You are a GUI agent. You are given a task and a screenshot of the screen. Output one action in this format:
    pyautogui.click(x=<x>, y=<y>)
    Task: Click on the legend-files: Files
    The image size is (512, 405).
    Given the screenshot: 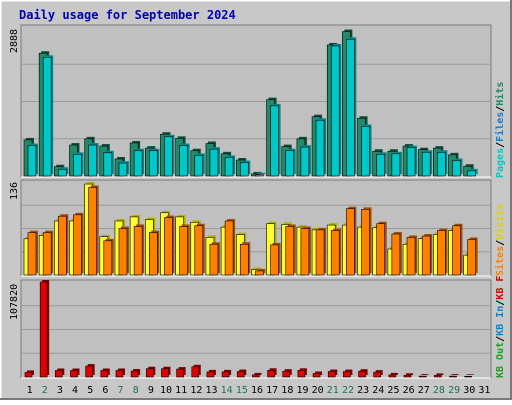 What is the action you would take?
    pyautogui.click(x=500, y=127)
    